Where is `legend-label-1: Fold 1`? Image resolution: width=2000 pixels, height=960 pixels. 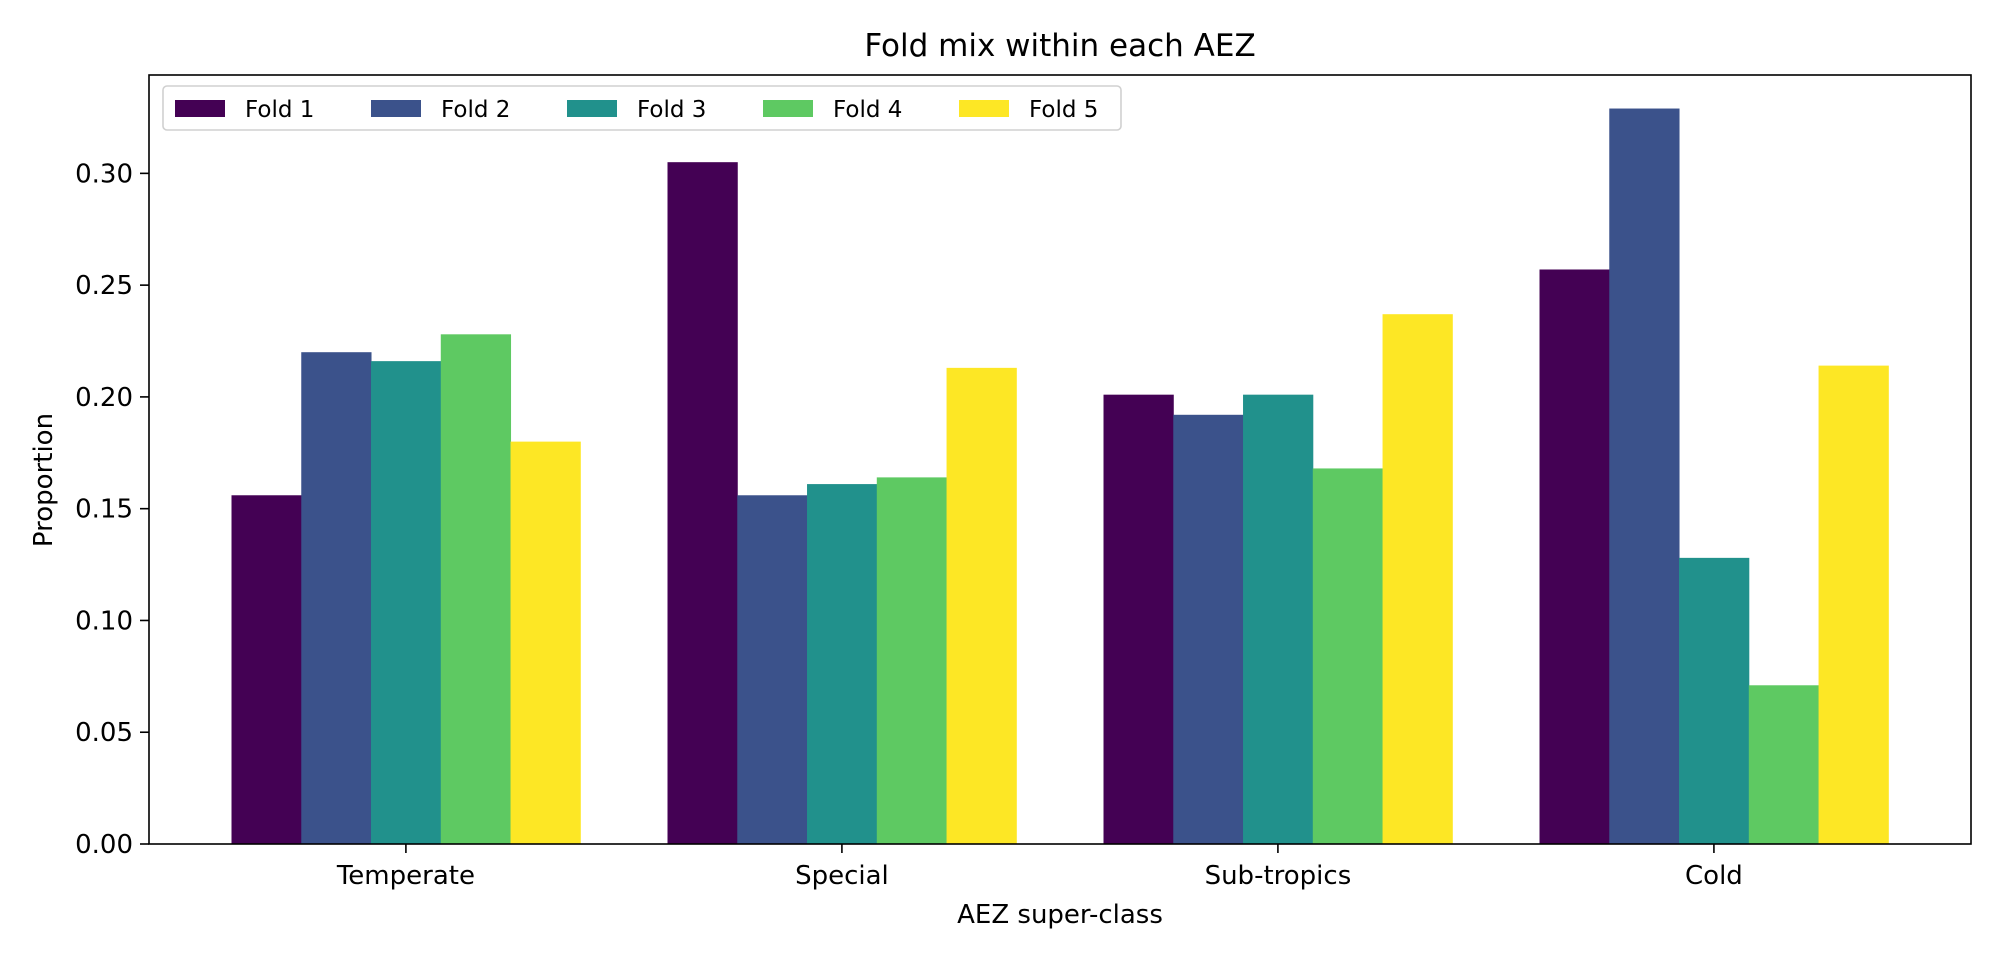 legend-label-1: Fold 1 is located at coordinates (279, 110).